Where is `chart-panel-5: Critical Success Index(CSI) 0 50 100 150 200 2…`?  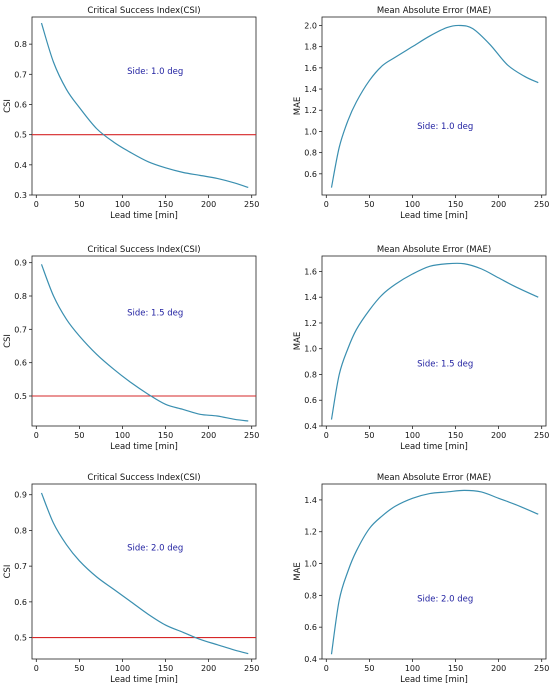 chart-panel-5: Critical Success Index(CSI) 0 50 100 150 200 2… is located at coordinates (131, 578).